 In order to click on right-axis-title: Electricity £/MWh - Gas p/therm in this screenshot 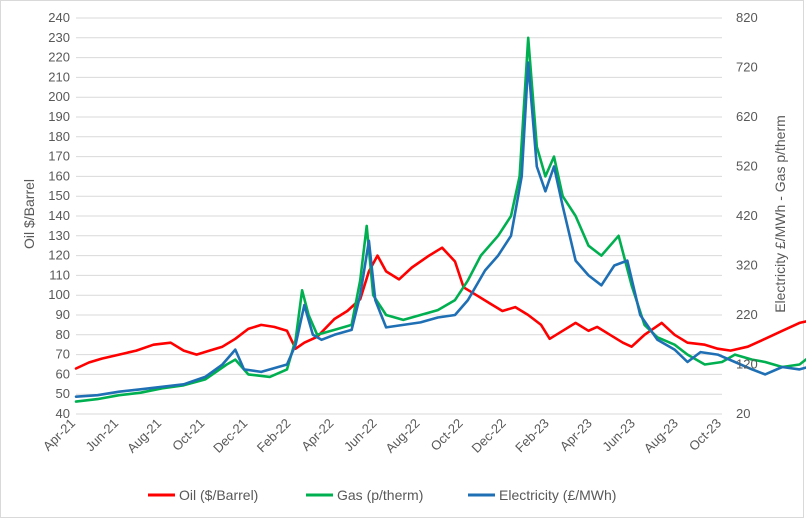, I will do `click(780, 214)`.